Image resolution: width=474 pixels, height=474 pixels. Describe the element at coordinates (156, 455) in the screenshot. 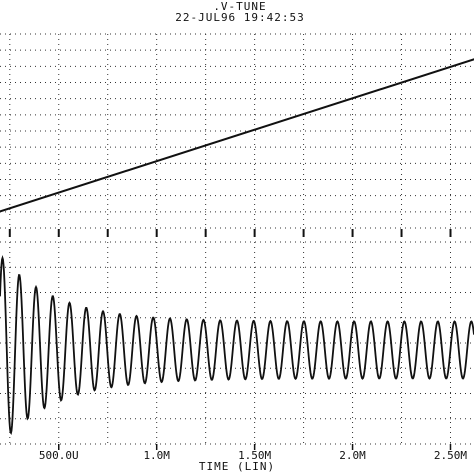

I see `x-tick-label: 1.0M` at that location.